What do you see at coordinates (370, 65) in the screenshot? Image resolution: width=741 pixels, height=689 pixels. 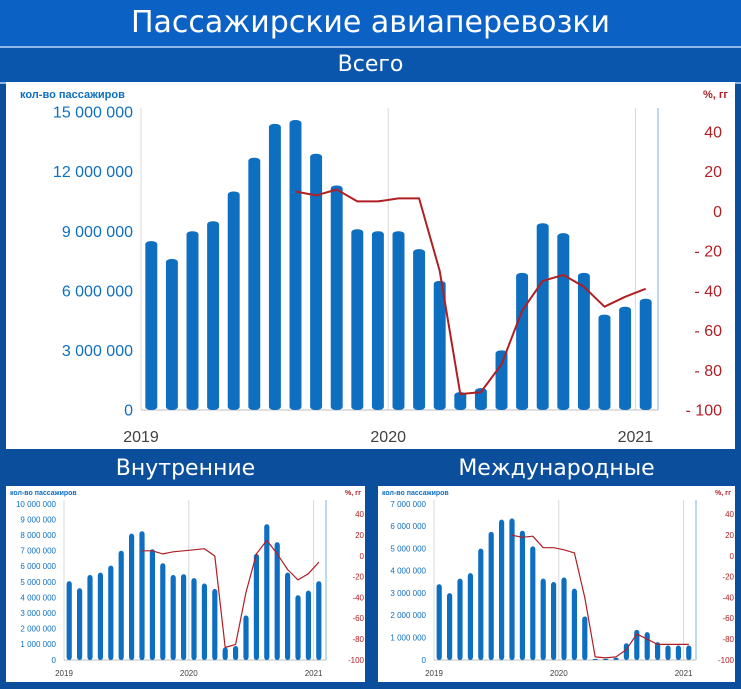 I see `total-chart-title: Всего` at bounding box center [370, 65].